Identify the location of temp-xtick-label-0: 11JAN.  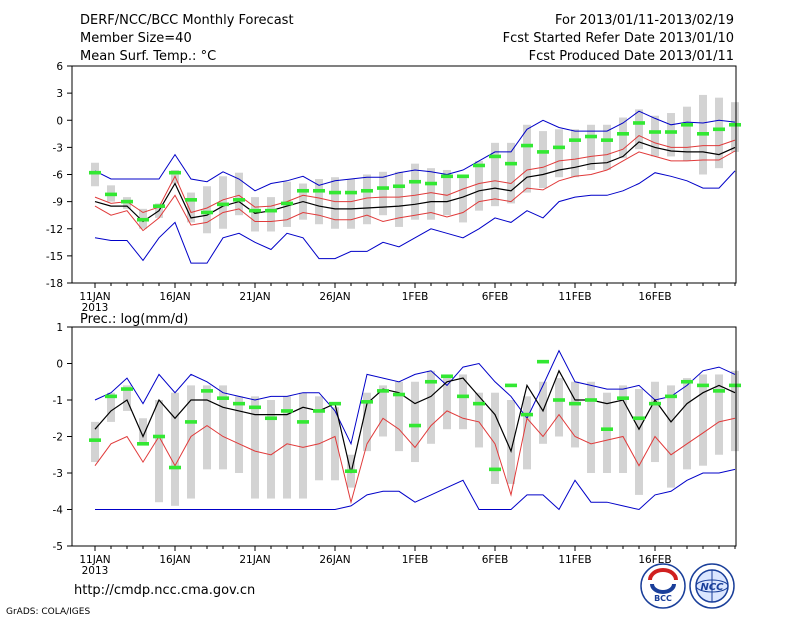
(94, 297).